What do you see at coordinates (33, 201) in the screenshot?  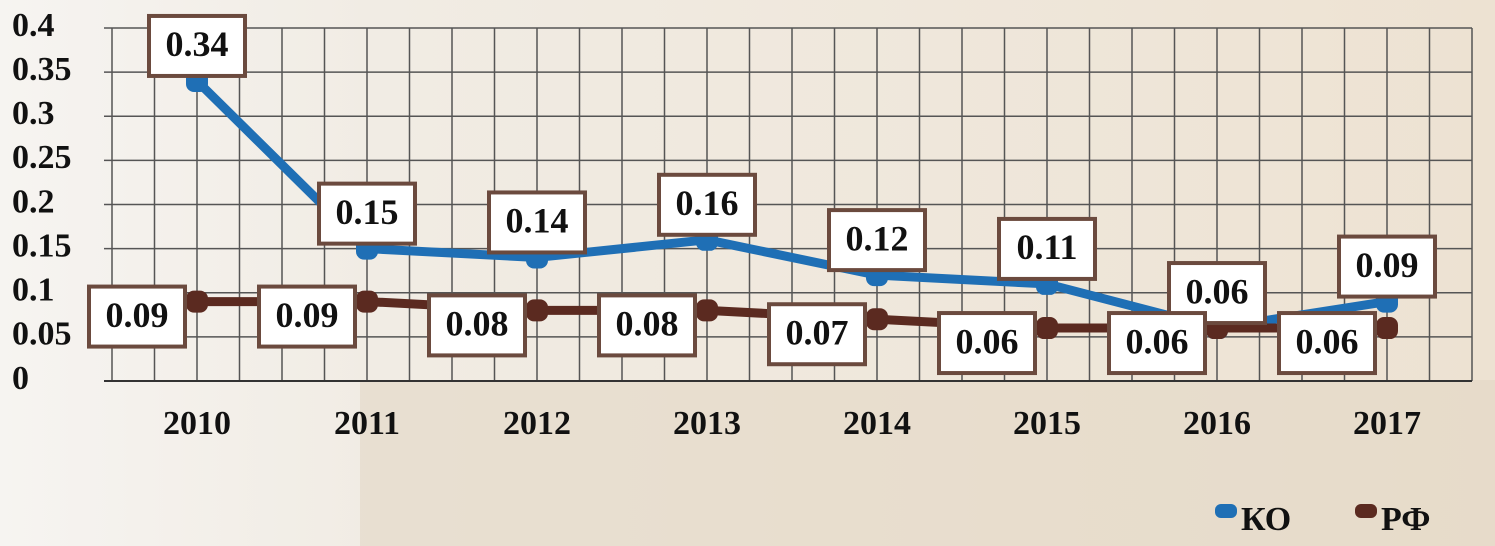 I see `y-tick-label: 0.2` at bounding box center [33, 201].